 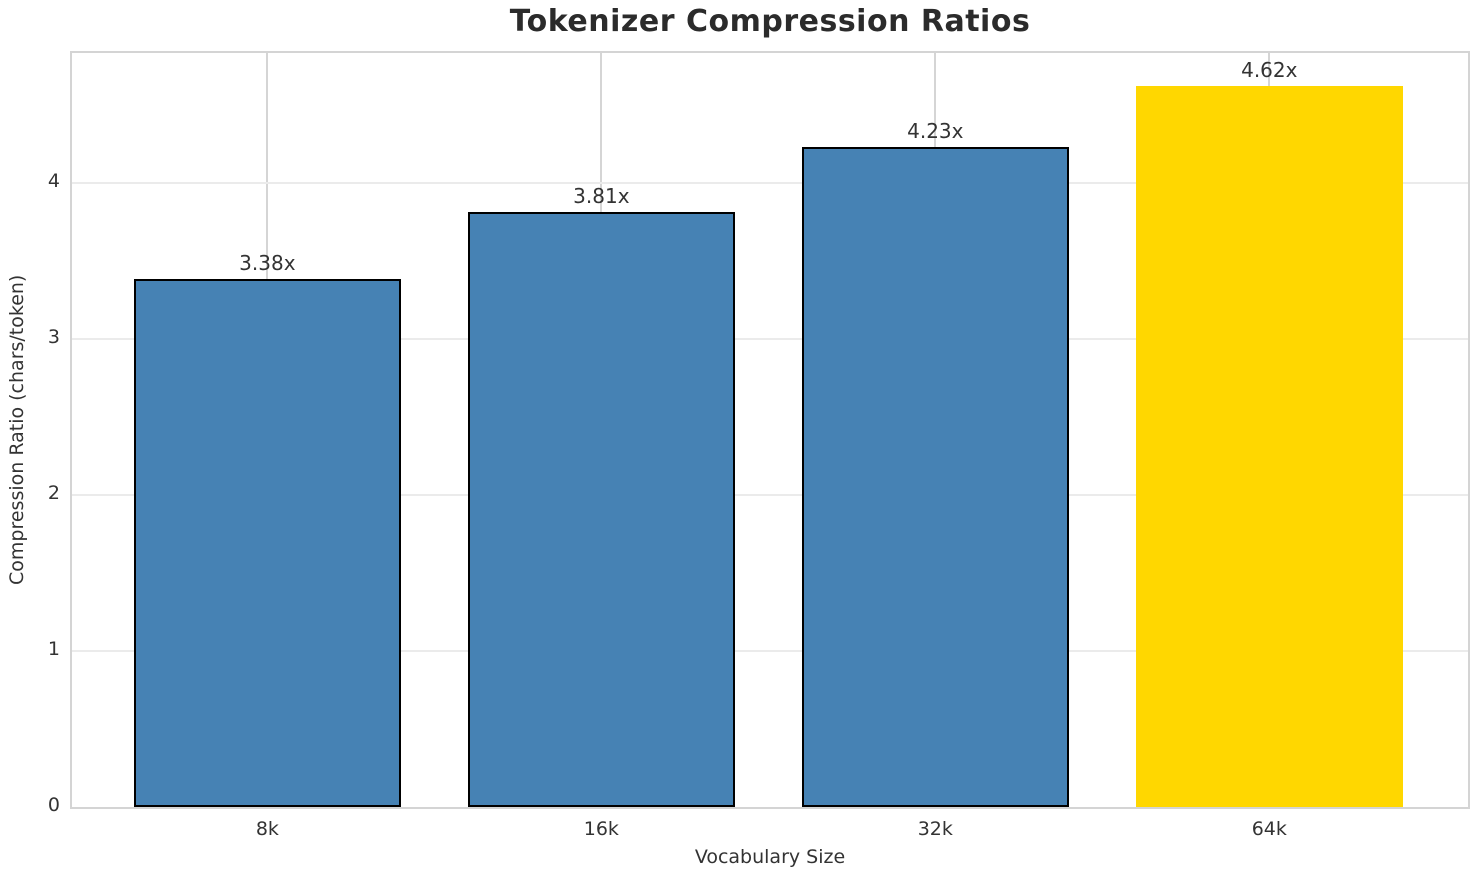 What do you see at coordinates (267, 263) in the screenshot?
I see `bar-value-label-8k: 3.38x` at bounding box center [267, 263].